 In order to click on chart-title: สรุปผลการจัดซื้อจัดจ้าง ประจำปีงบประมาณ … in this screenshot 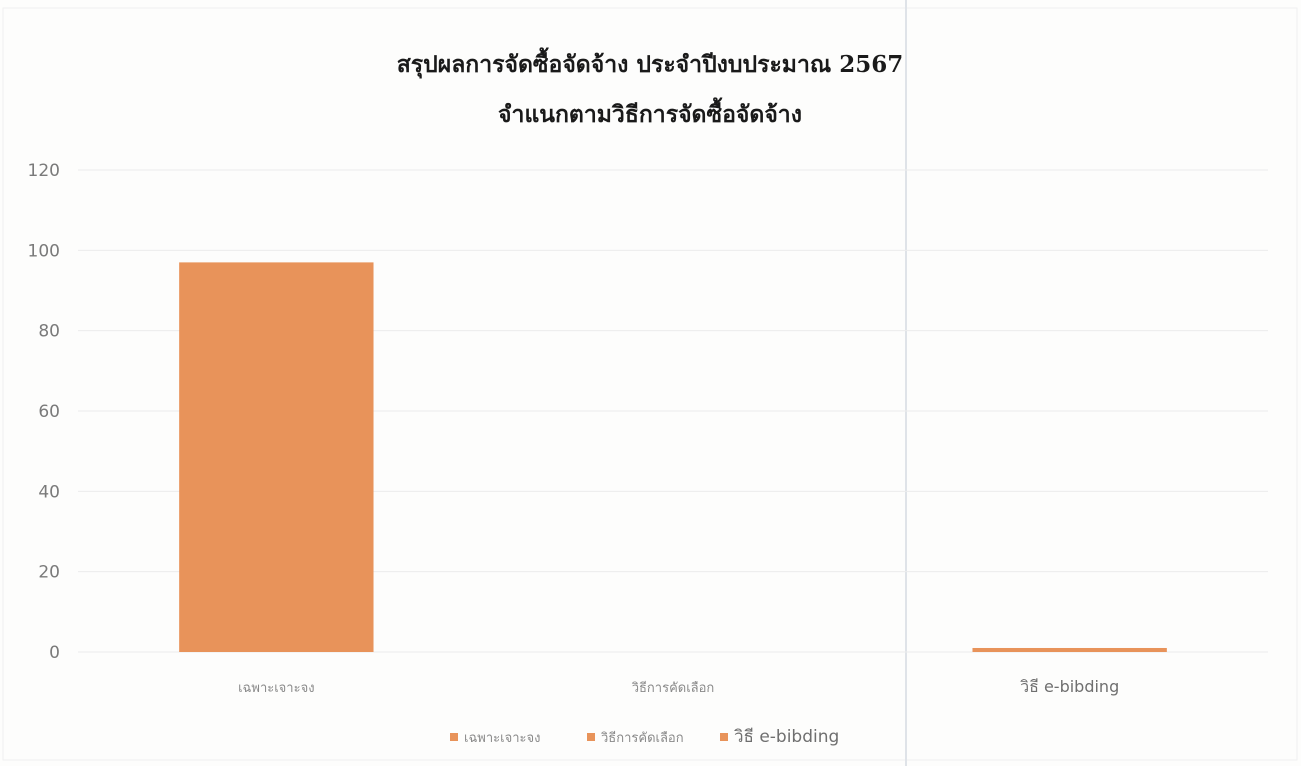, I will do `click(650, 63)`.